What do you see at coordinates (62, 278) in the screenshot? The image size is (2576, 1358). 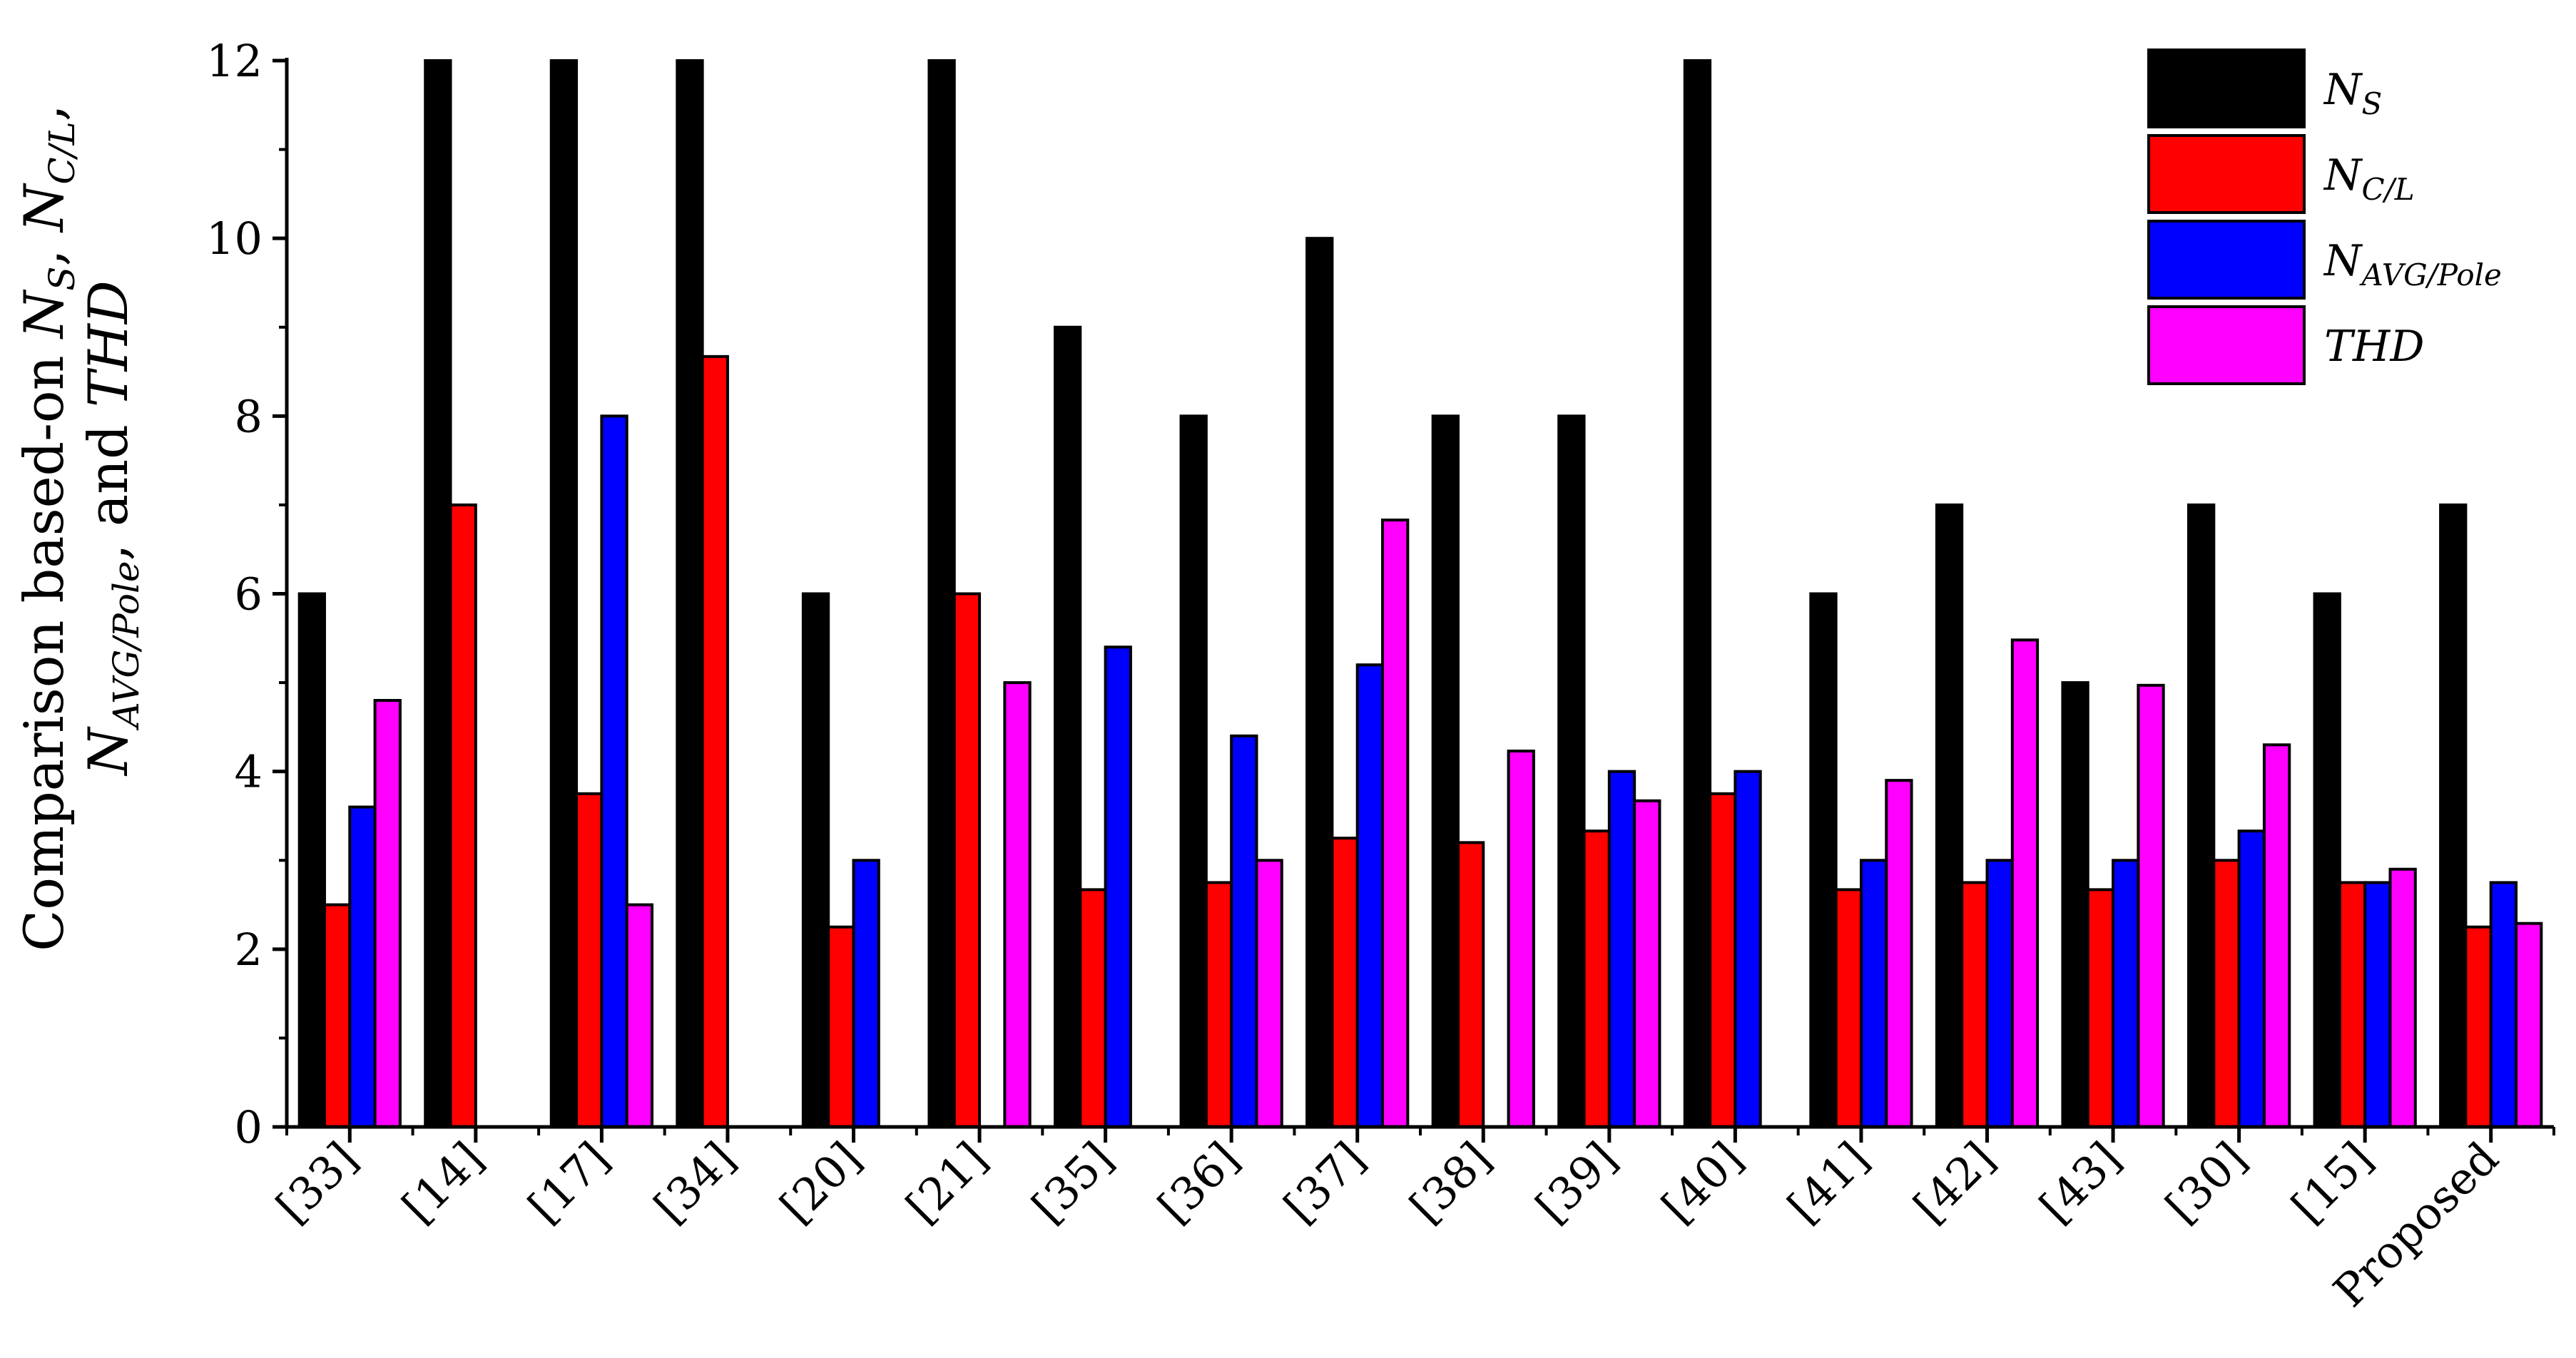 I see `y-axis-title-part: S` at bounding box center [62, 278].